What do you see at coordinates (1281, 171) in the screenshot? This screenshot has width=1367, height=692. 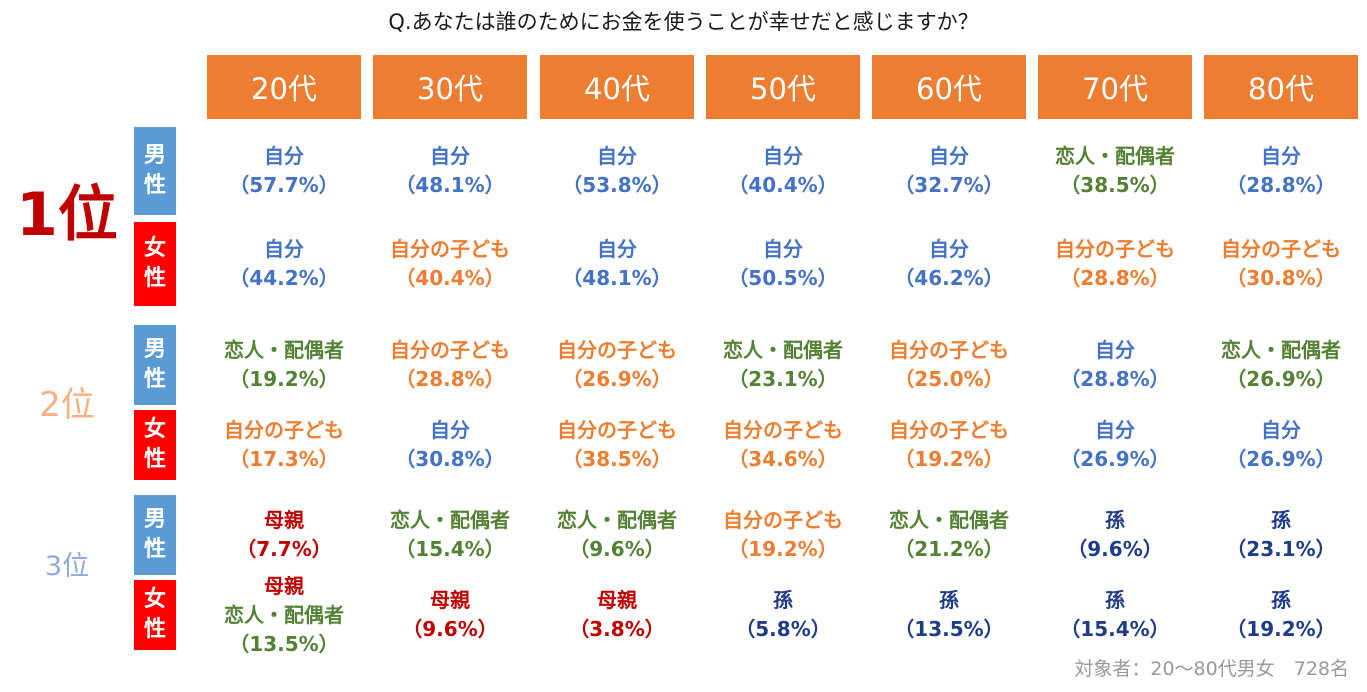 I see `cell-rank1-male-80代: 自分 （28.8%）` at bounding box center [1281, 171].